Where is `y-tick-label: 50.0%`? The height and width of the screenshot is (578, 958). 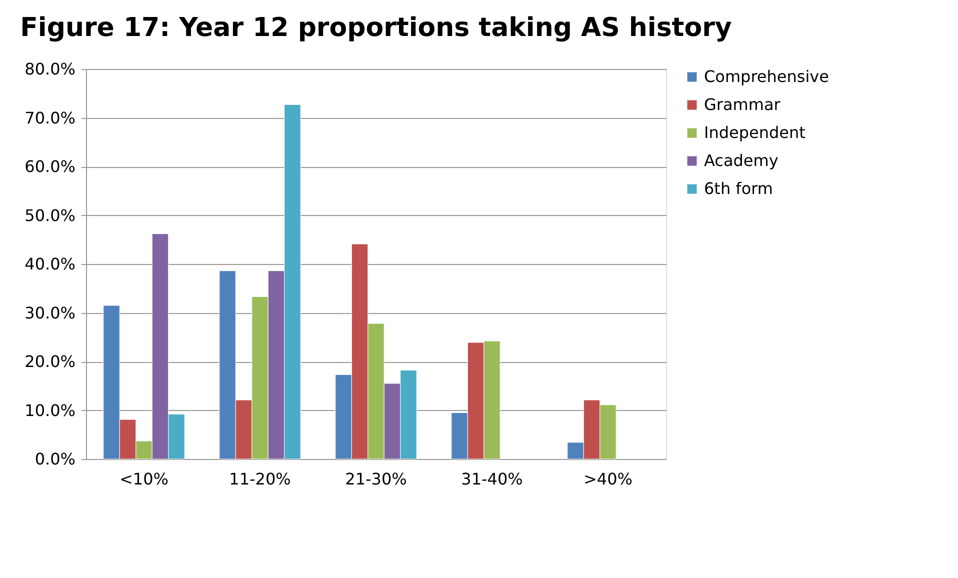
y-tick-label: 50.0% is located at coordinates (50, 215).